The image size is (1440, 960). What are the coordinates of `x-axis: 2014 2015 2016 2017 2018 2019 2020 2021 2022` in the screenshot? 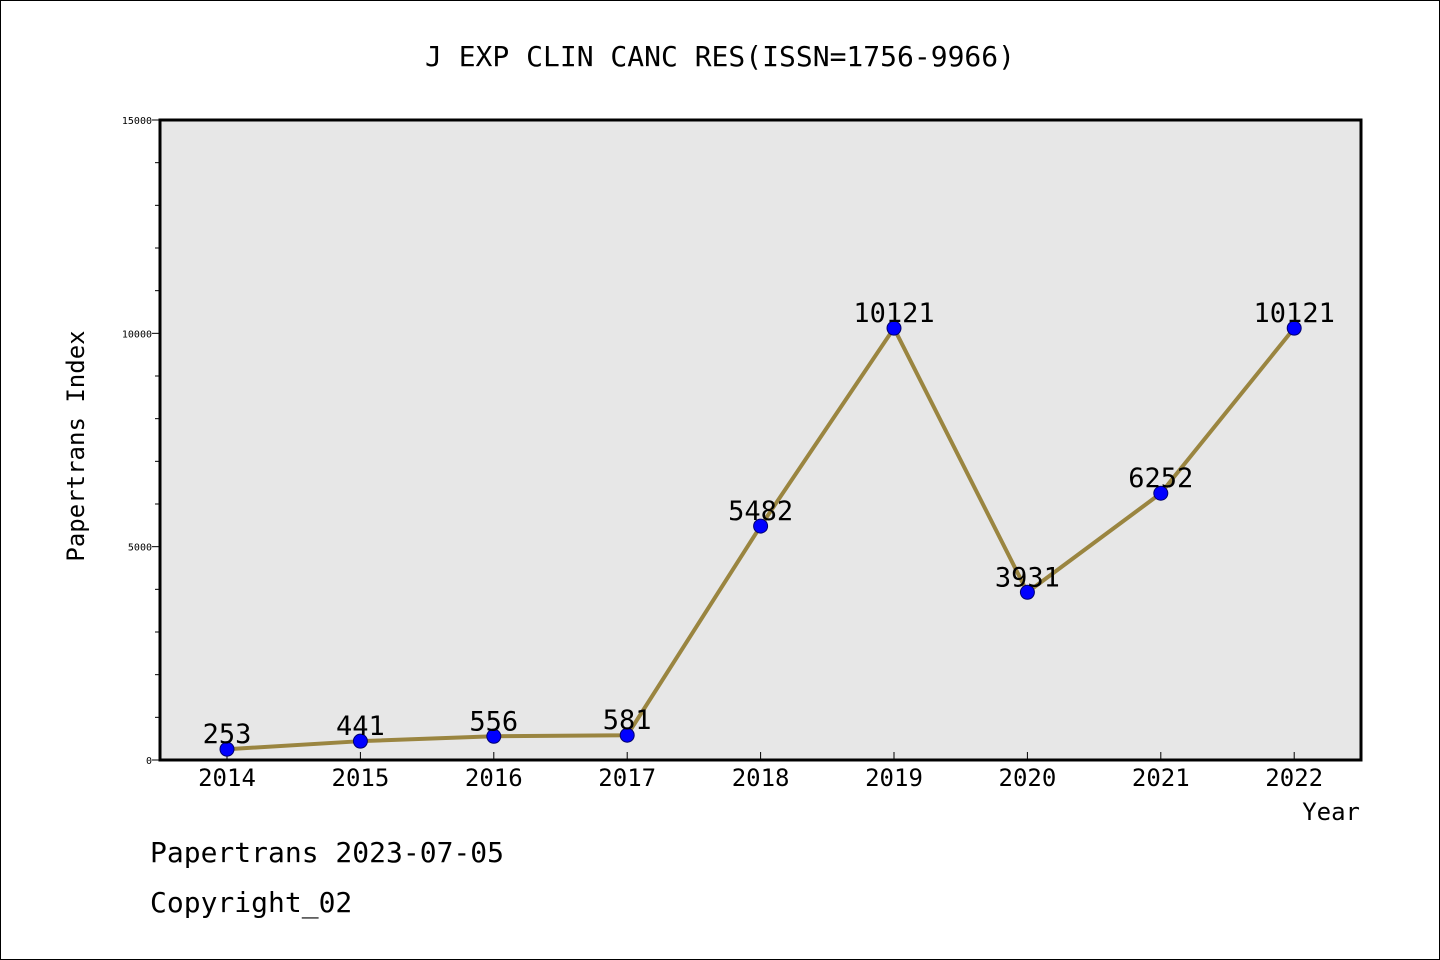 It's located at (760, 772).